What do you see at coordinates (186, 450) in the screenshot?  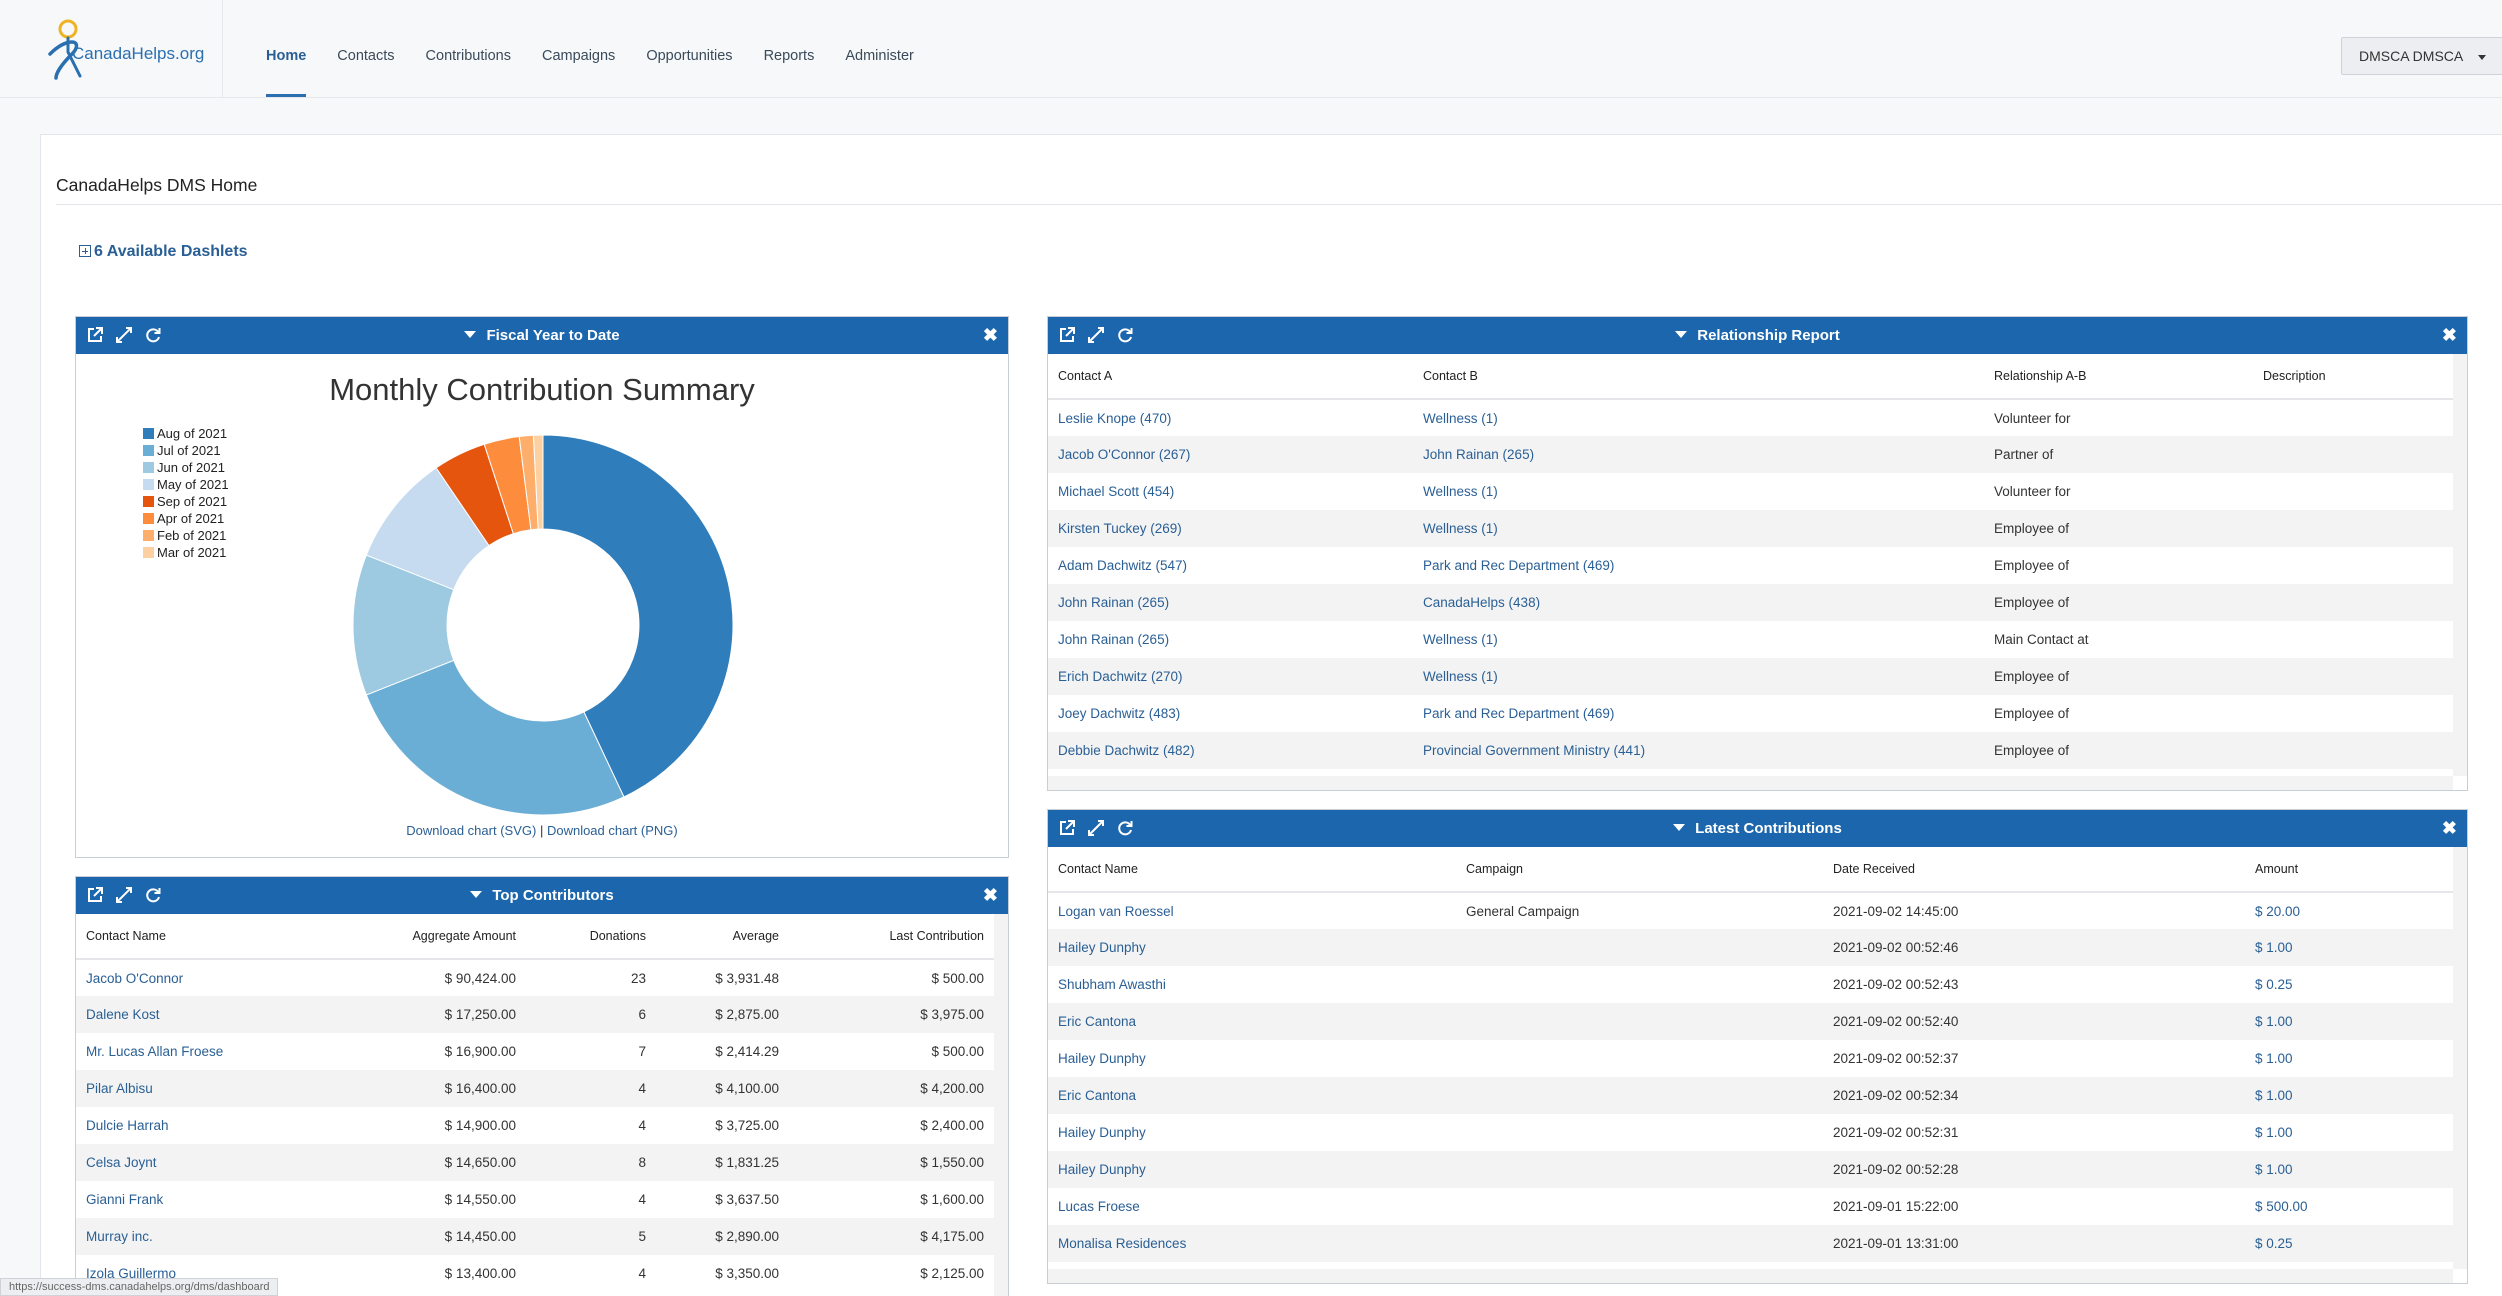 I see `legend-item: Jul of 2021` at bounding box center [186, 450].